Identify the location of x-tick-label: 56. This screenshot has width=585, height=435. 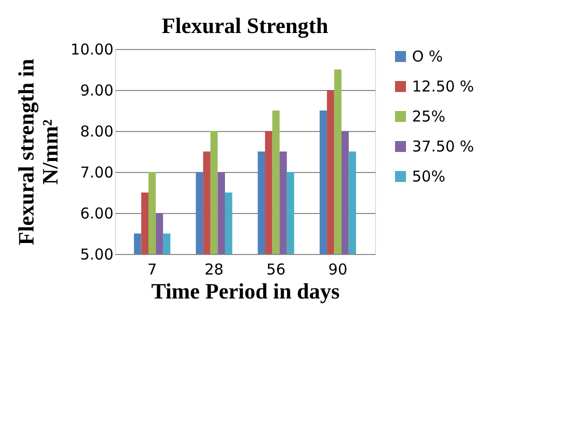
(276, 269).